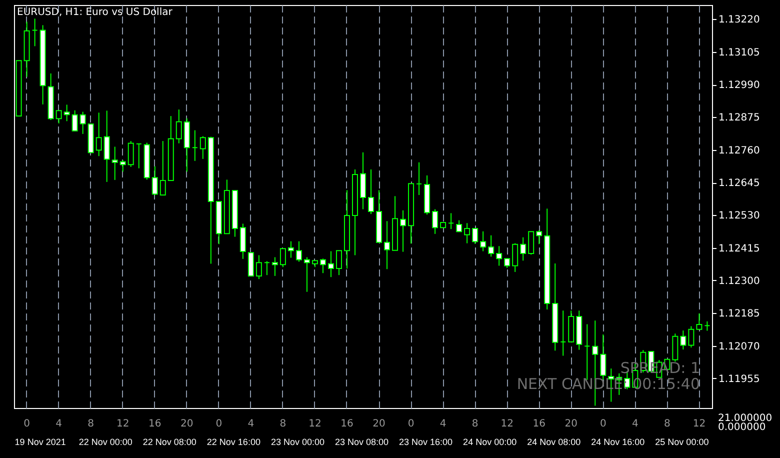 The width and height of the screenshot is (780, 458). I want to click on text: 23 Nov 08:00, so click(361, 442).